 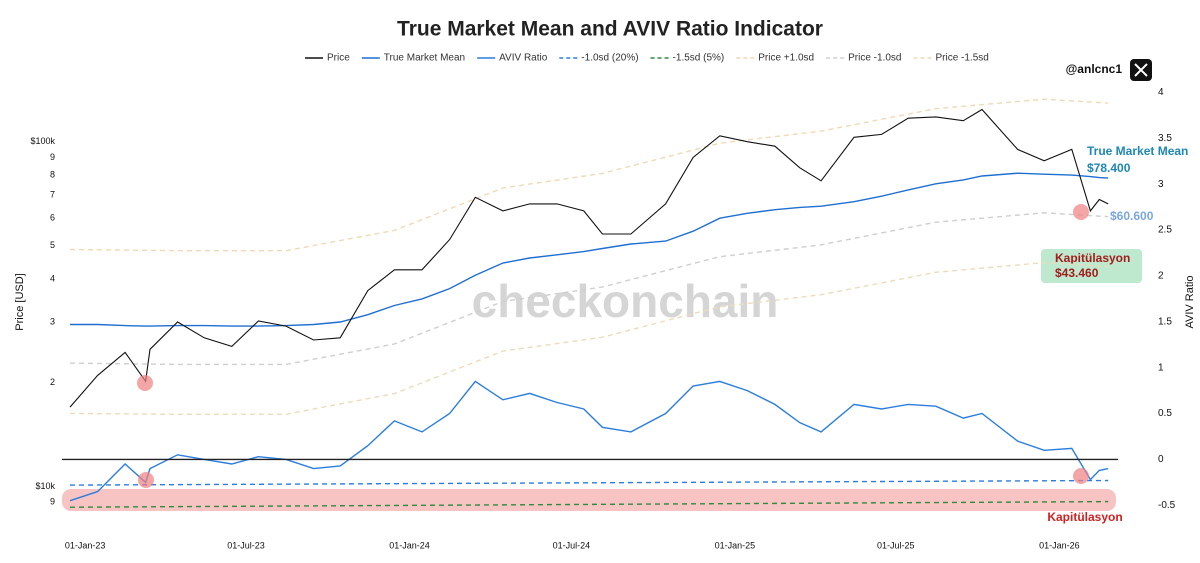 I want to click on x-tick-label: 01-Jan-24, so click(x=409, y=545).